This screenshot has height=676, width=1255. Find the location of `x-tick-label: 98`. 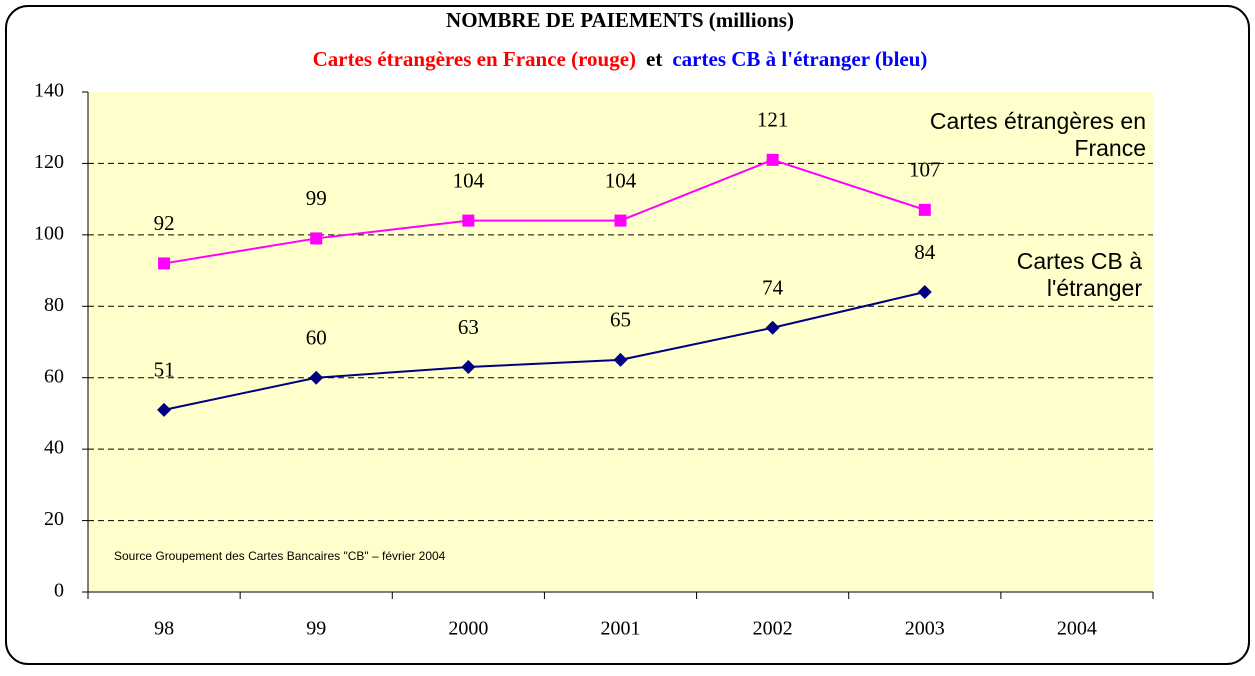

x-tick-label: 98 is located at coordinates (164, 629).